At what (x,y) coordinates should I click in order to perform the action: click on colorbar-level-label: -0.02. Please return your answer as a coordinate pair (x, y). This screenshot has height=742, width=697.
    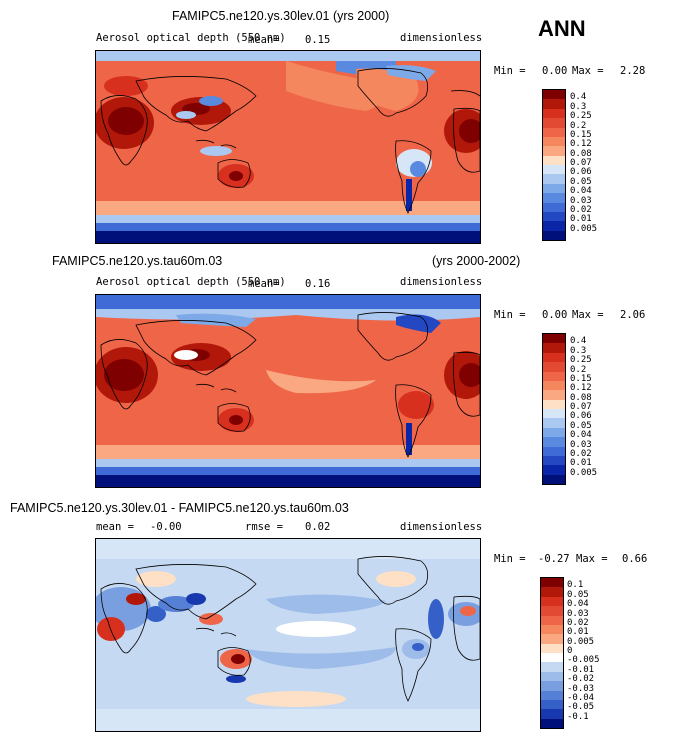
    Looking at the image, I should click on (581, 679).